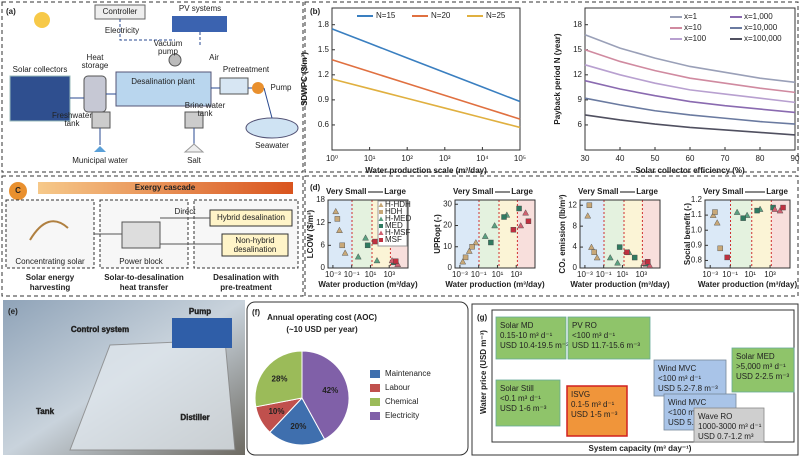  Describe the element at coordinates (324, 49) in the screenshot. I see `y-tick-label: 1.5` at that location.